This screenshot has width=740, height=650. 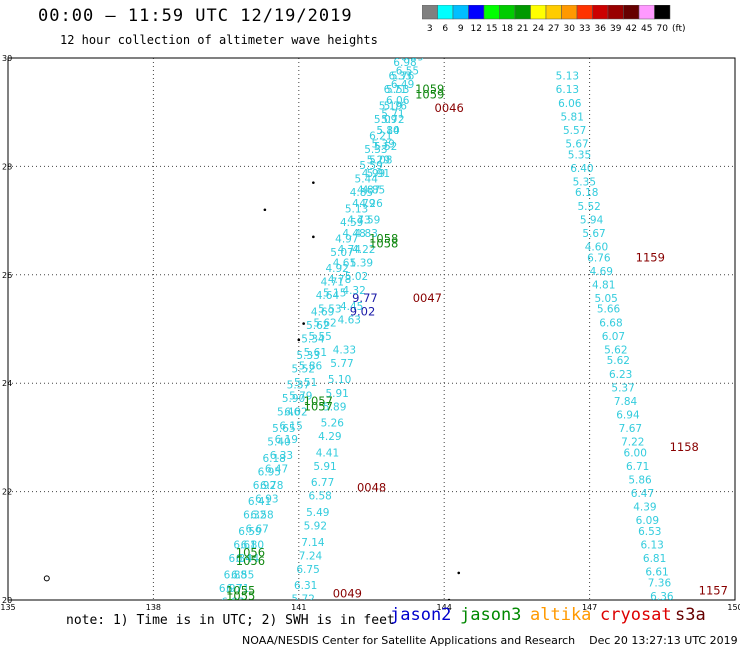 I want to click on data-label-s3a: 0049, so click(x=347, y=593).